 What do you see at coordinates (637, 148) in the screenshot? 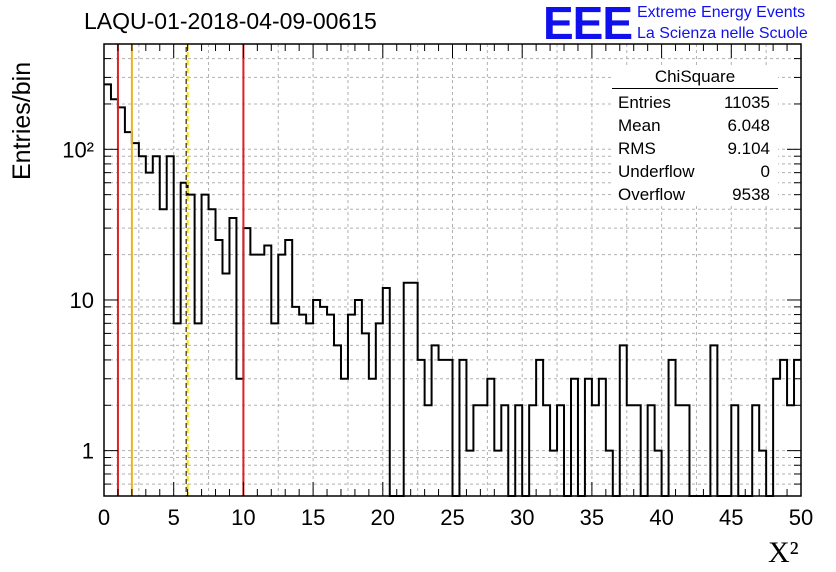
I see `stats-label: RMS` at bounding box center [637, 148].